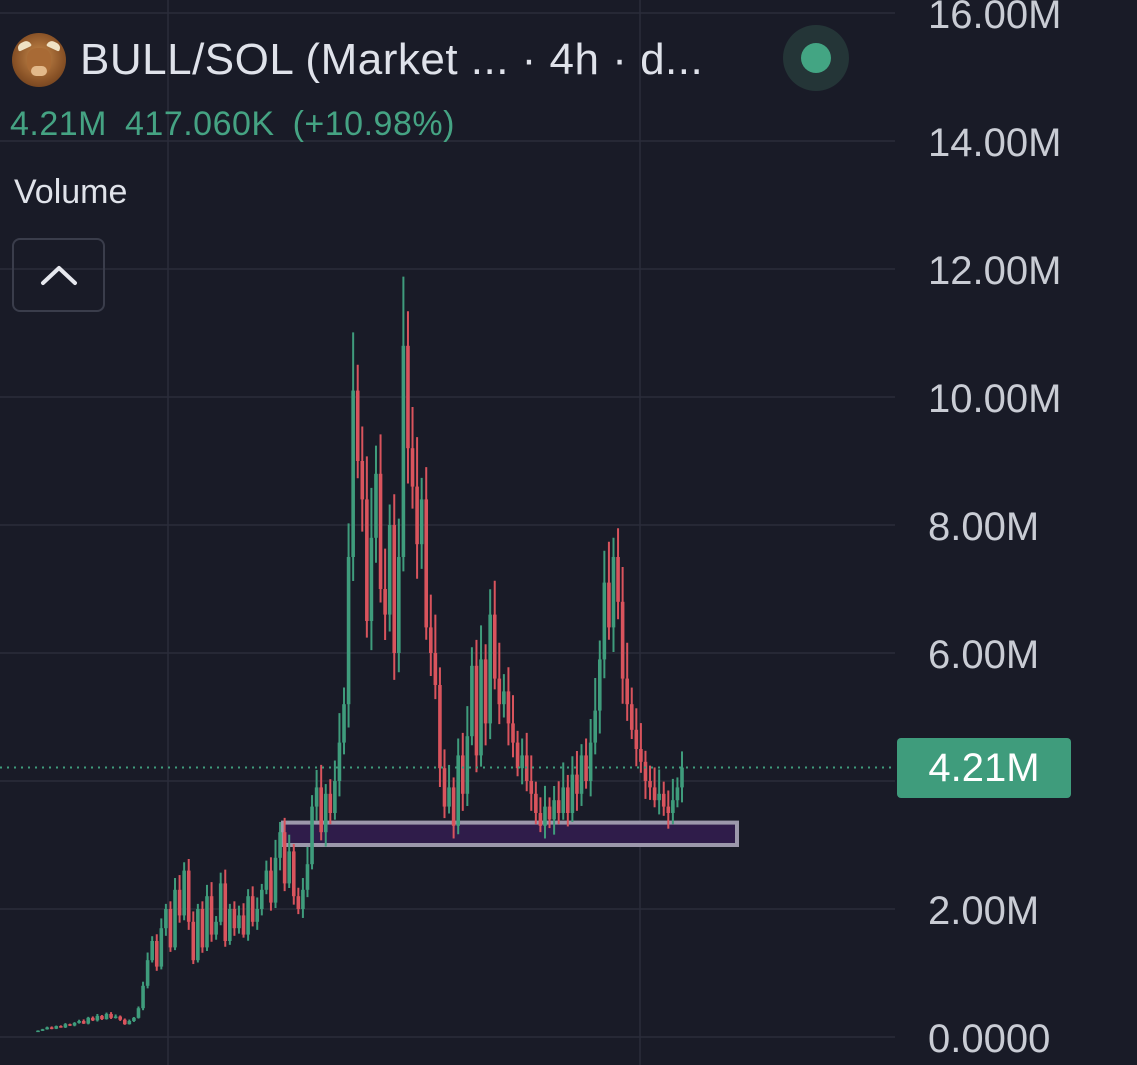 The image size is (1137, 1065). Describe the element at coordinates (994, 18) in the screenshot. I see `y-tick-label: 16.00M` at that location.